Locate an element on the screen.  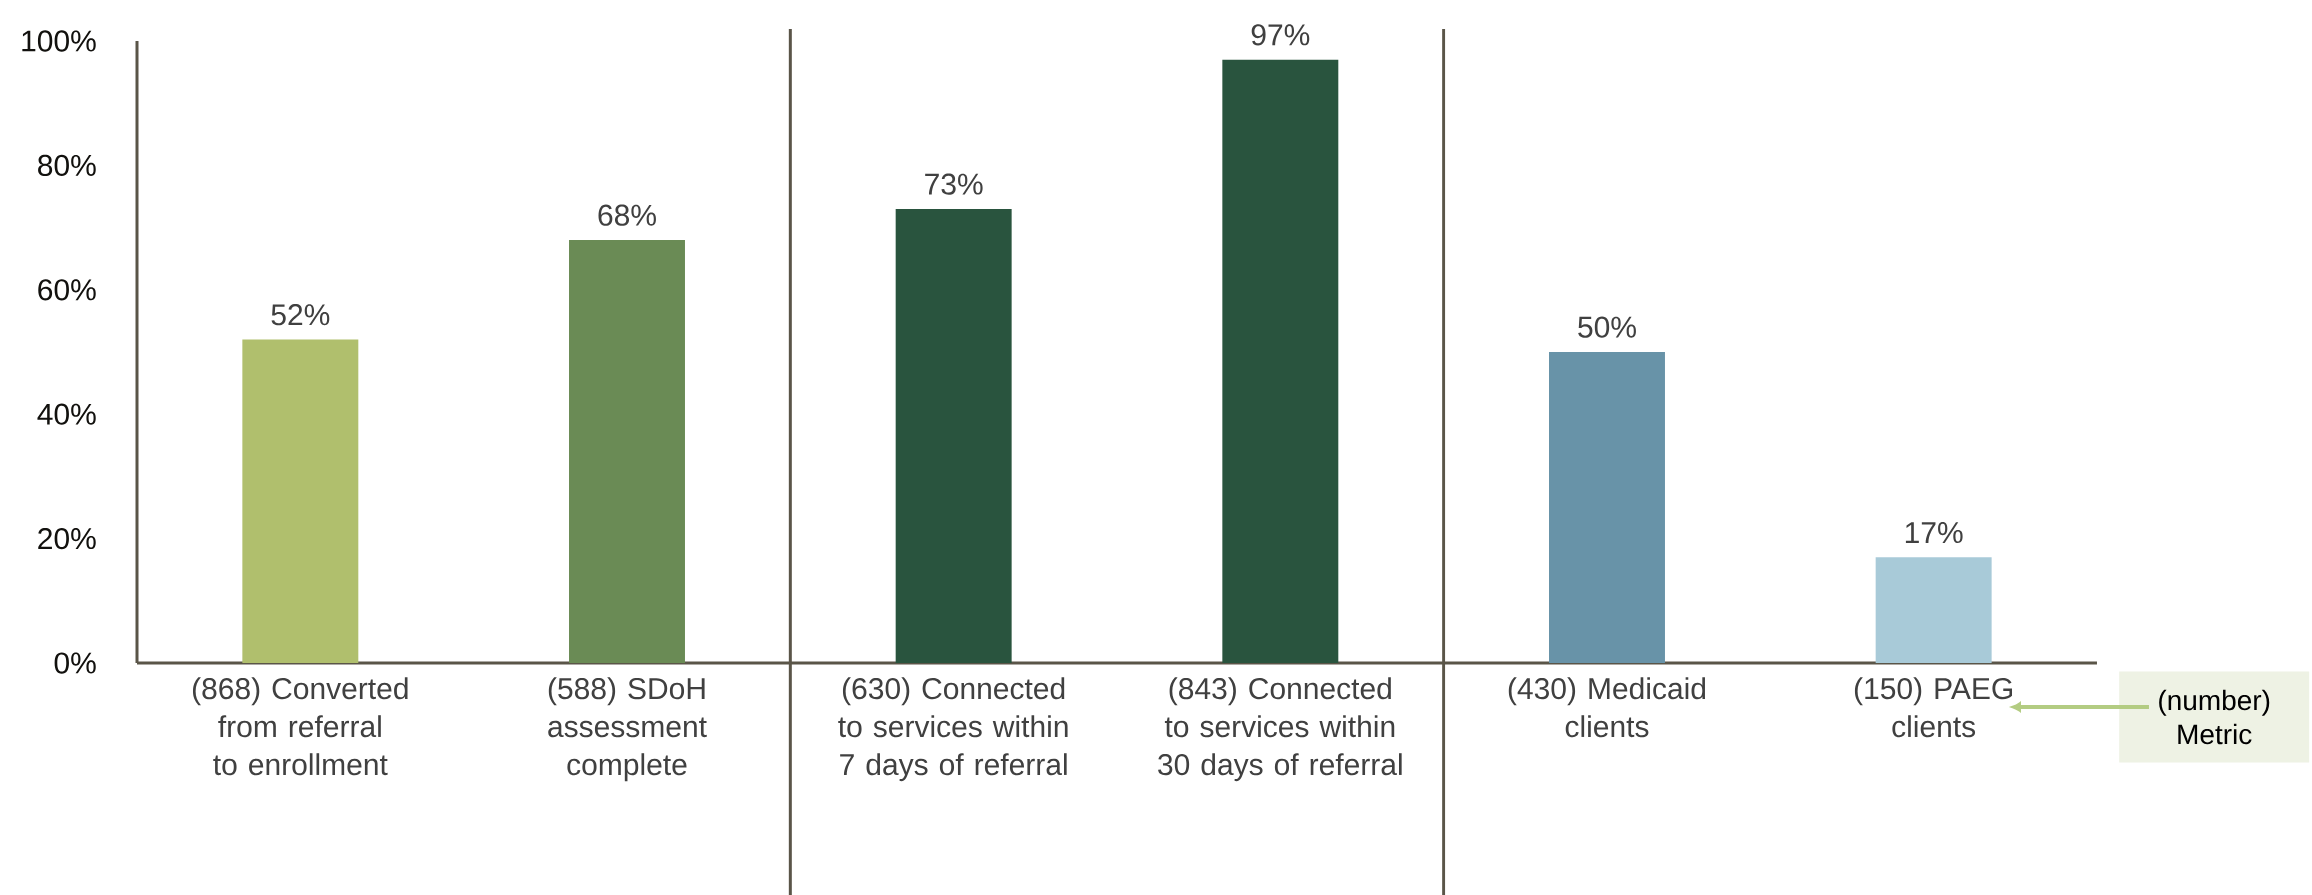
y-tick-label: 40% is located at coordinates (66, 414).